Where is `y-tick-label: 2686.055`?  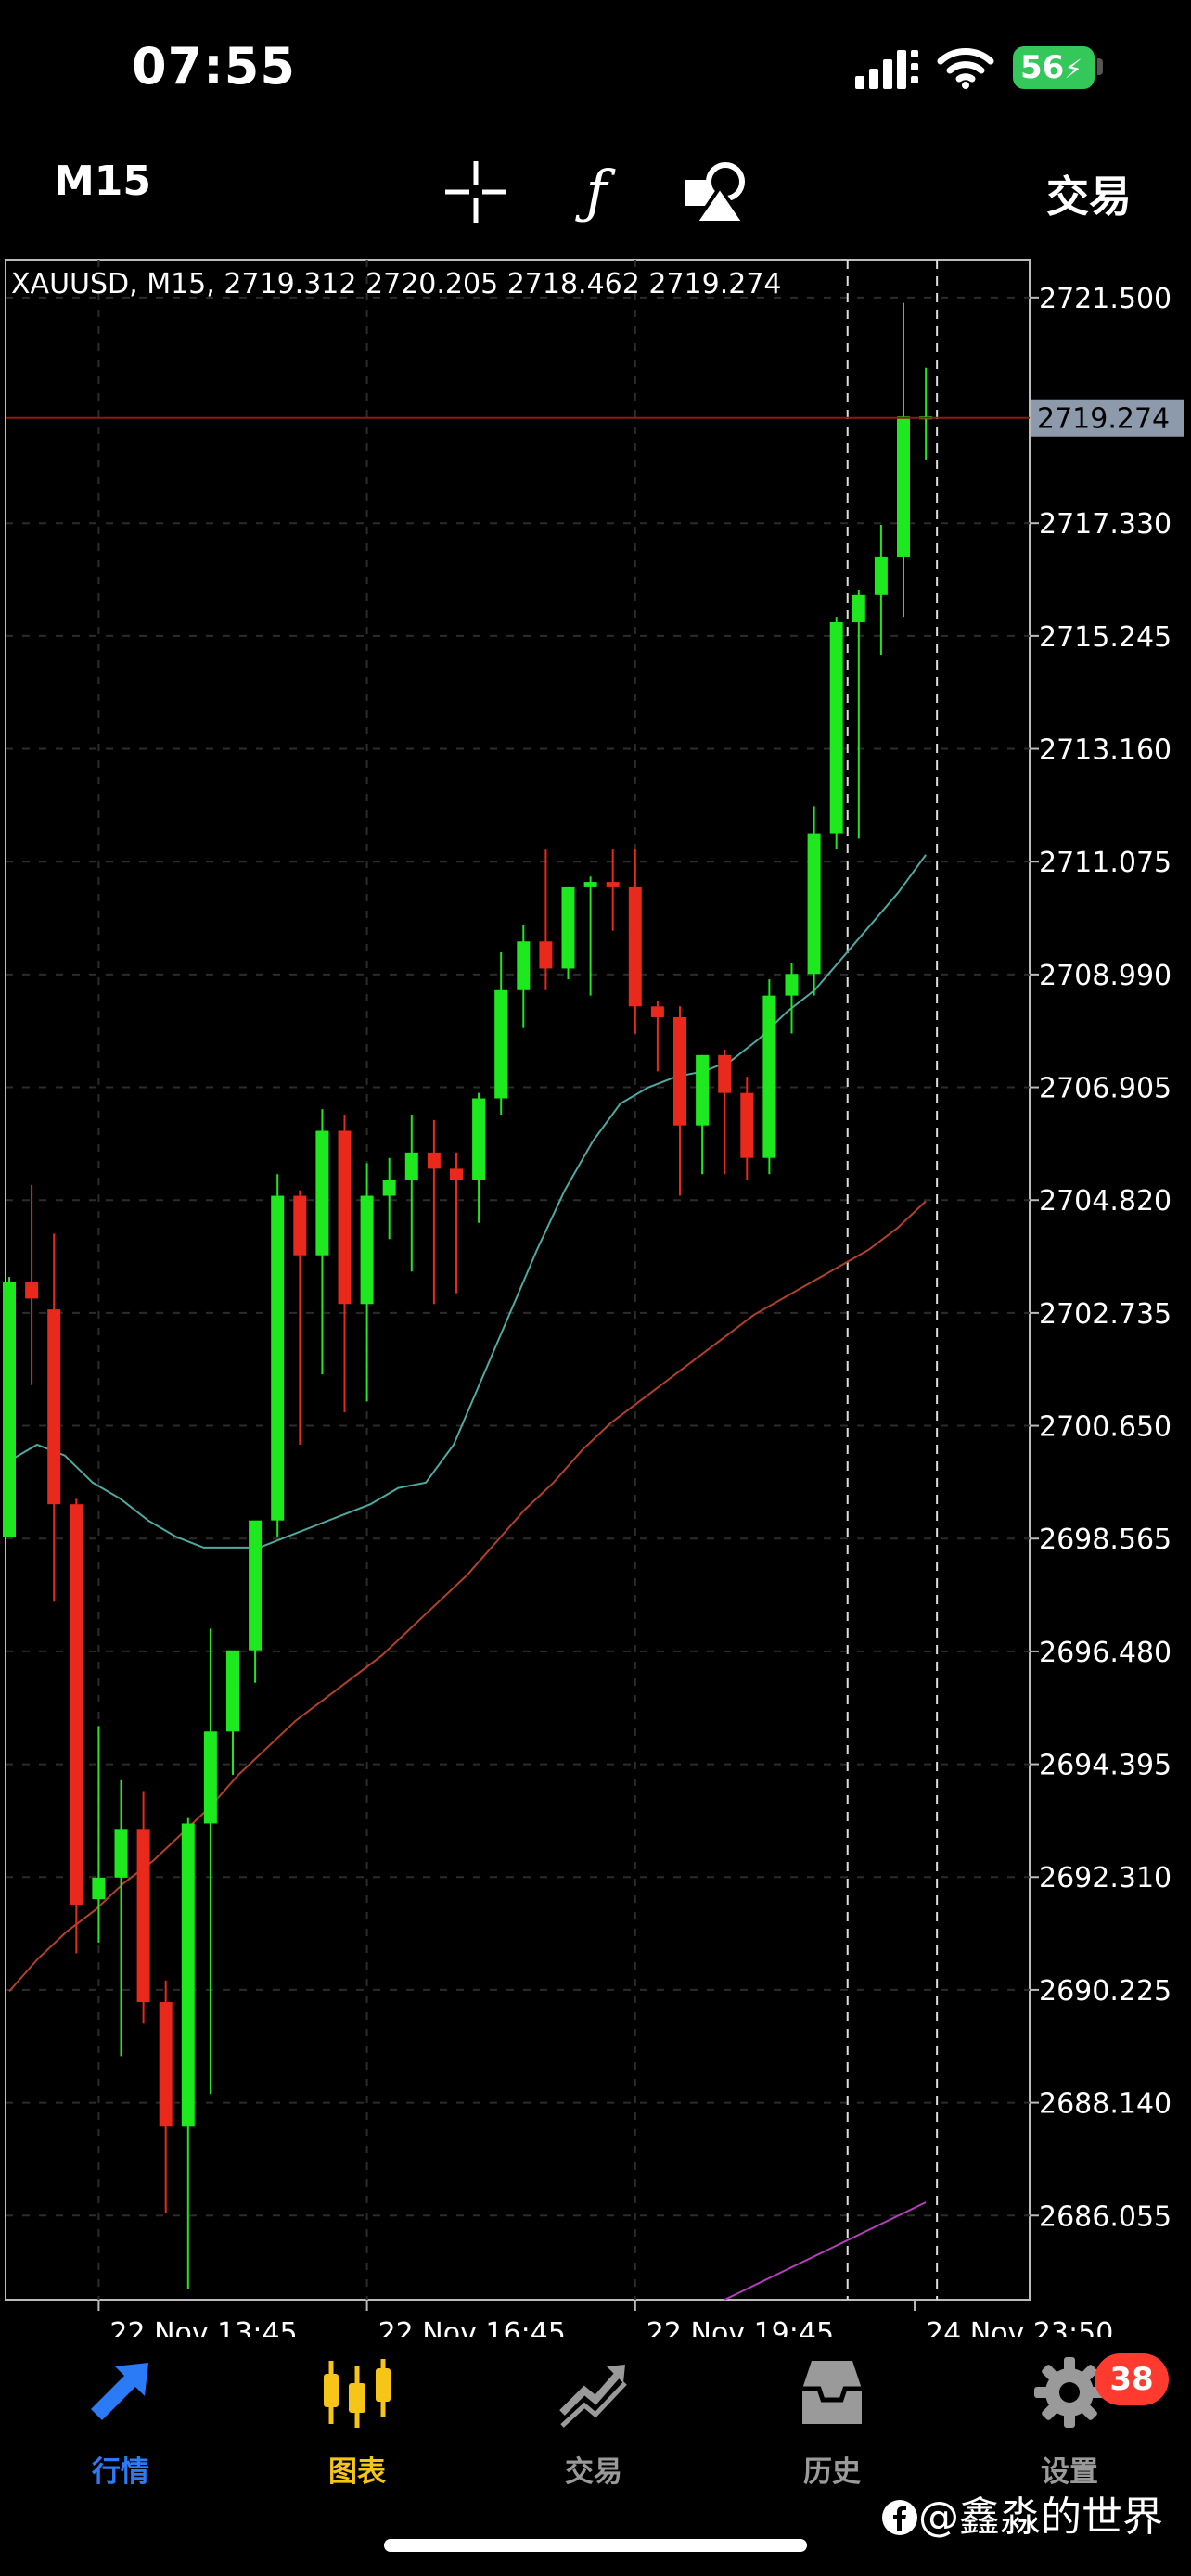
y-tick-label: 2686.055 is located at coordinates (1105, 2217).